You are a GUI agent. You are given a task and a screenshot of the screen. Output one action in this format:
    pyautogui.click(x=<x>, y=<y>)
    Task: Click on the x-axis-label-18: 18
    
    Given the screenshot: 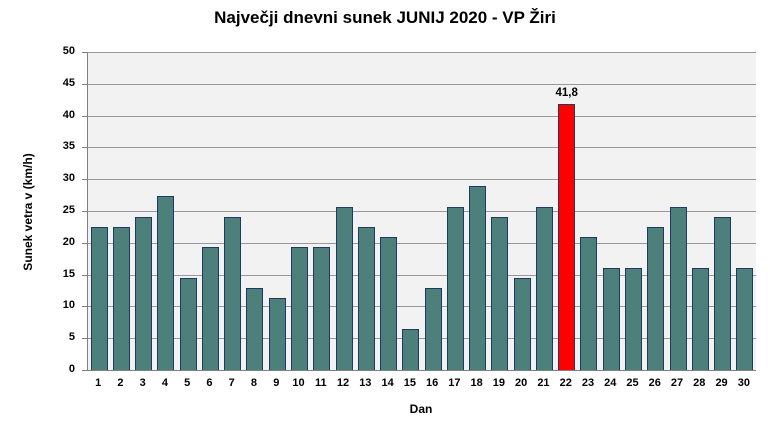 What is the action you would take?
    pyautogui.click(x=476, y=383)
    